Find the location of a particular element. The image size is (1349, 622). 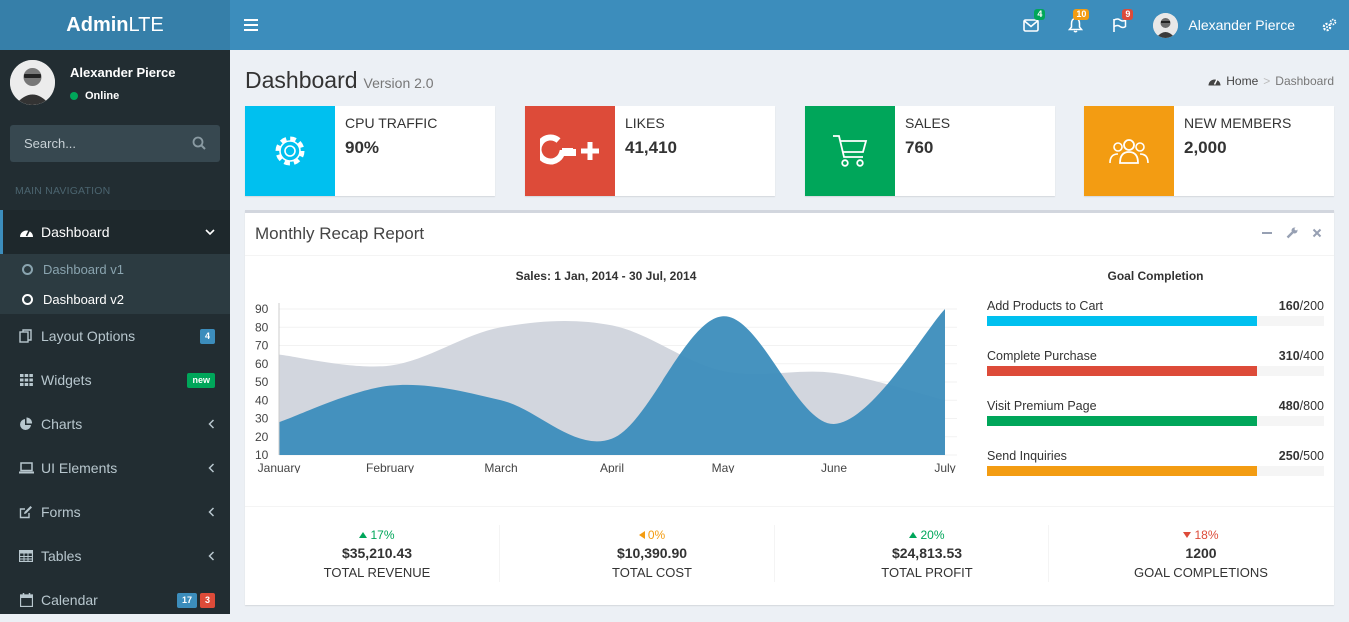

logo-light: LTE is located at coordinates (146, 25).